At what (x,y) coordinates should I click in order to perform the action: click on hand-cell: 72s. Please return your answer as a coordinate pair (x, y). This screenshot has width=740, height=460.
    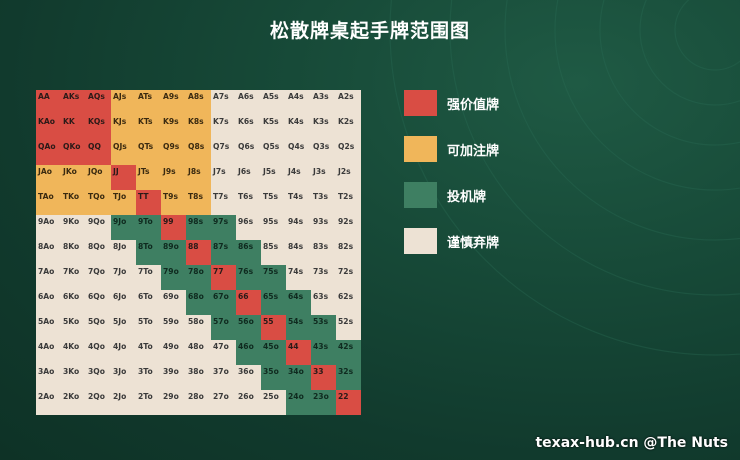
    Looking at the image, I should click on (348, 277).